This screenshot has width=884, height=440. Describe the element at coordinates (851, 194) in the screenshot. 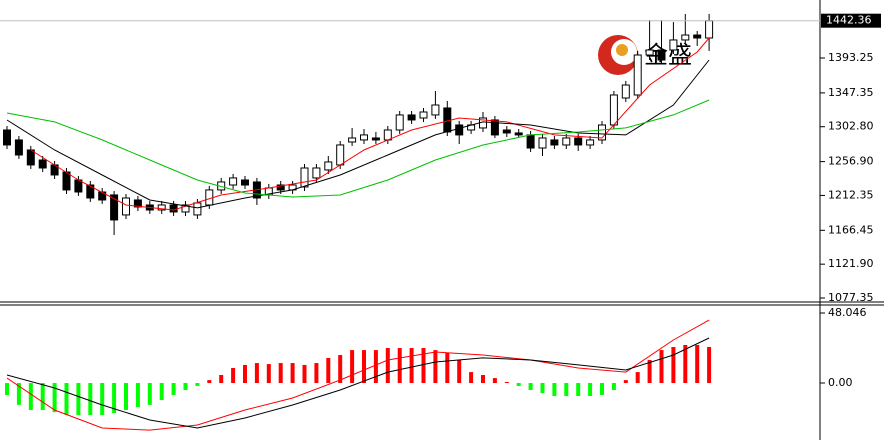

I see `y-tick-label: 1212.35` at that location.